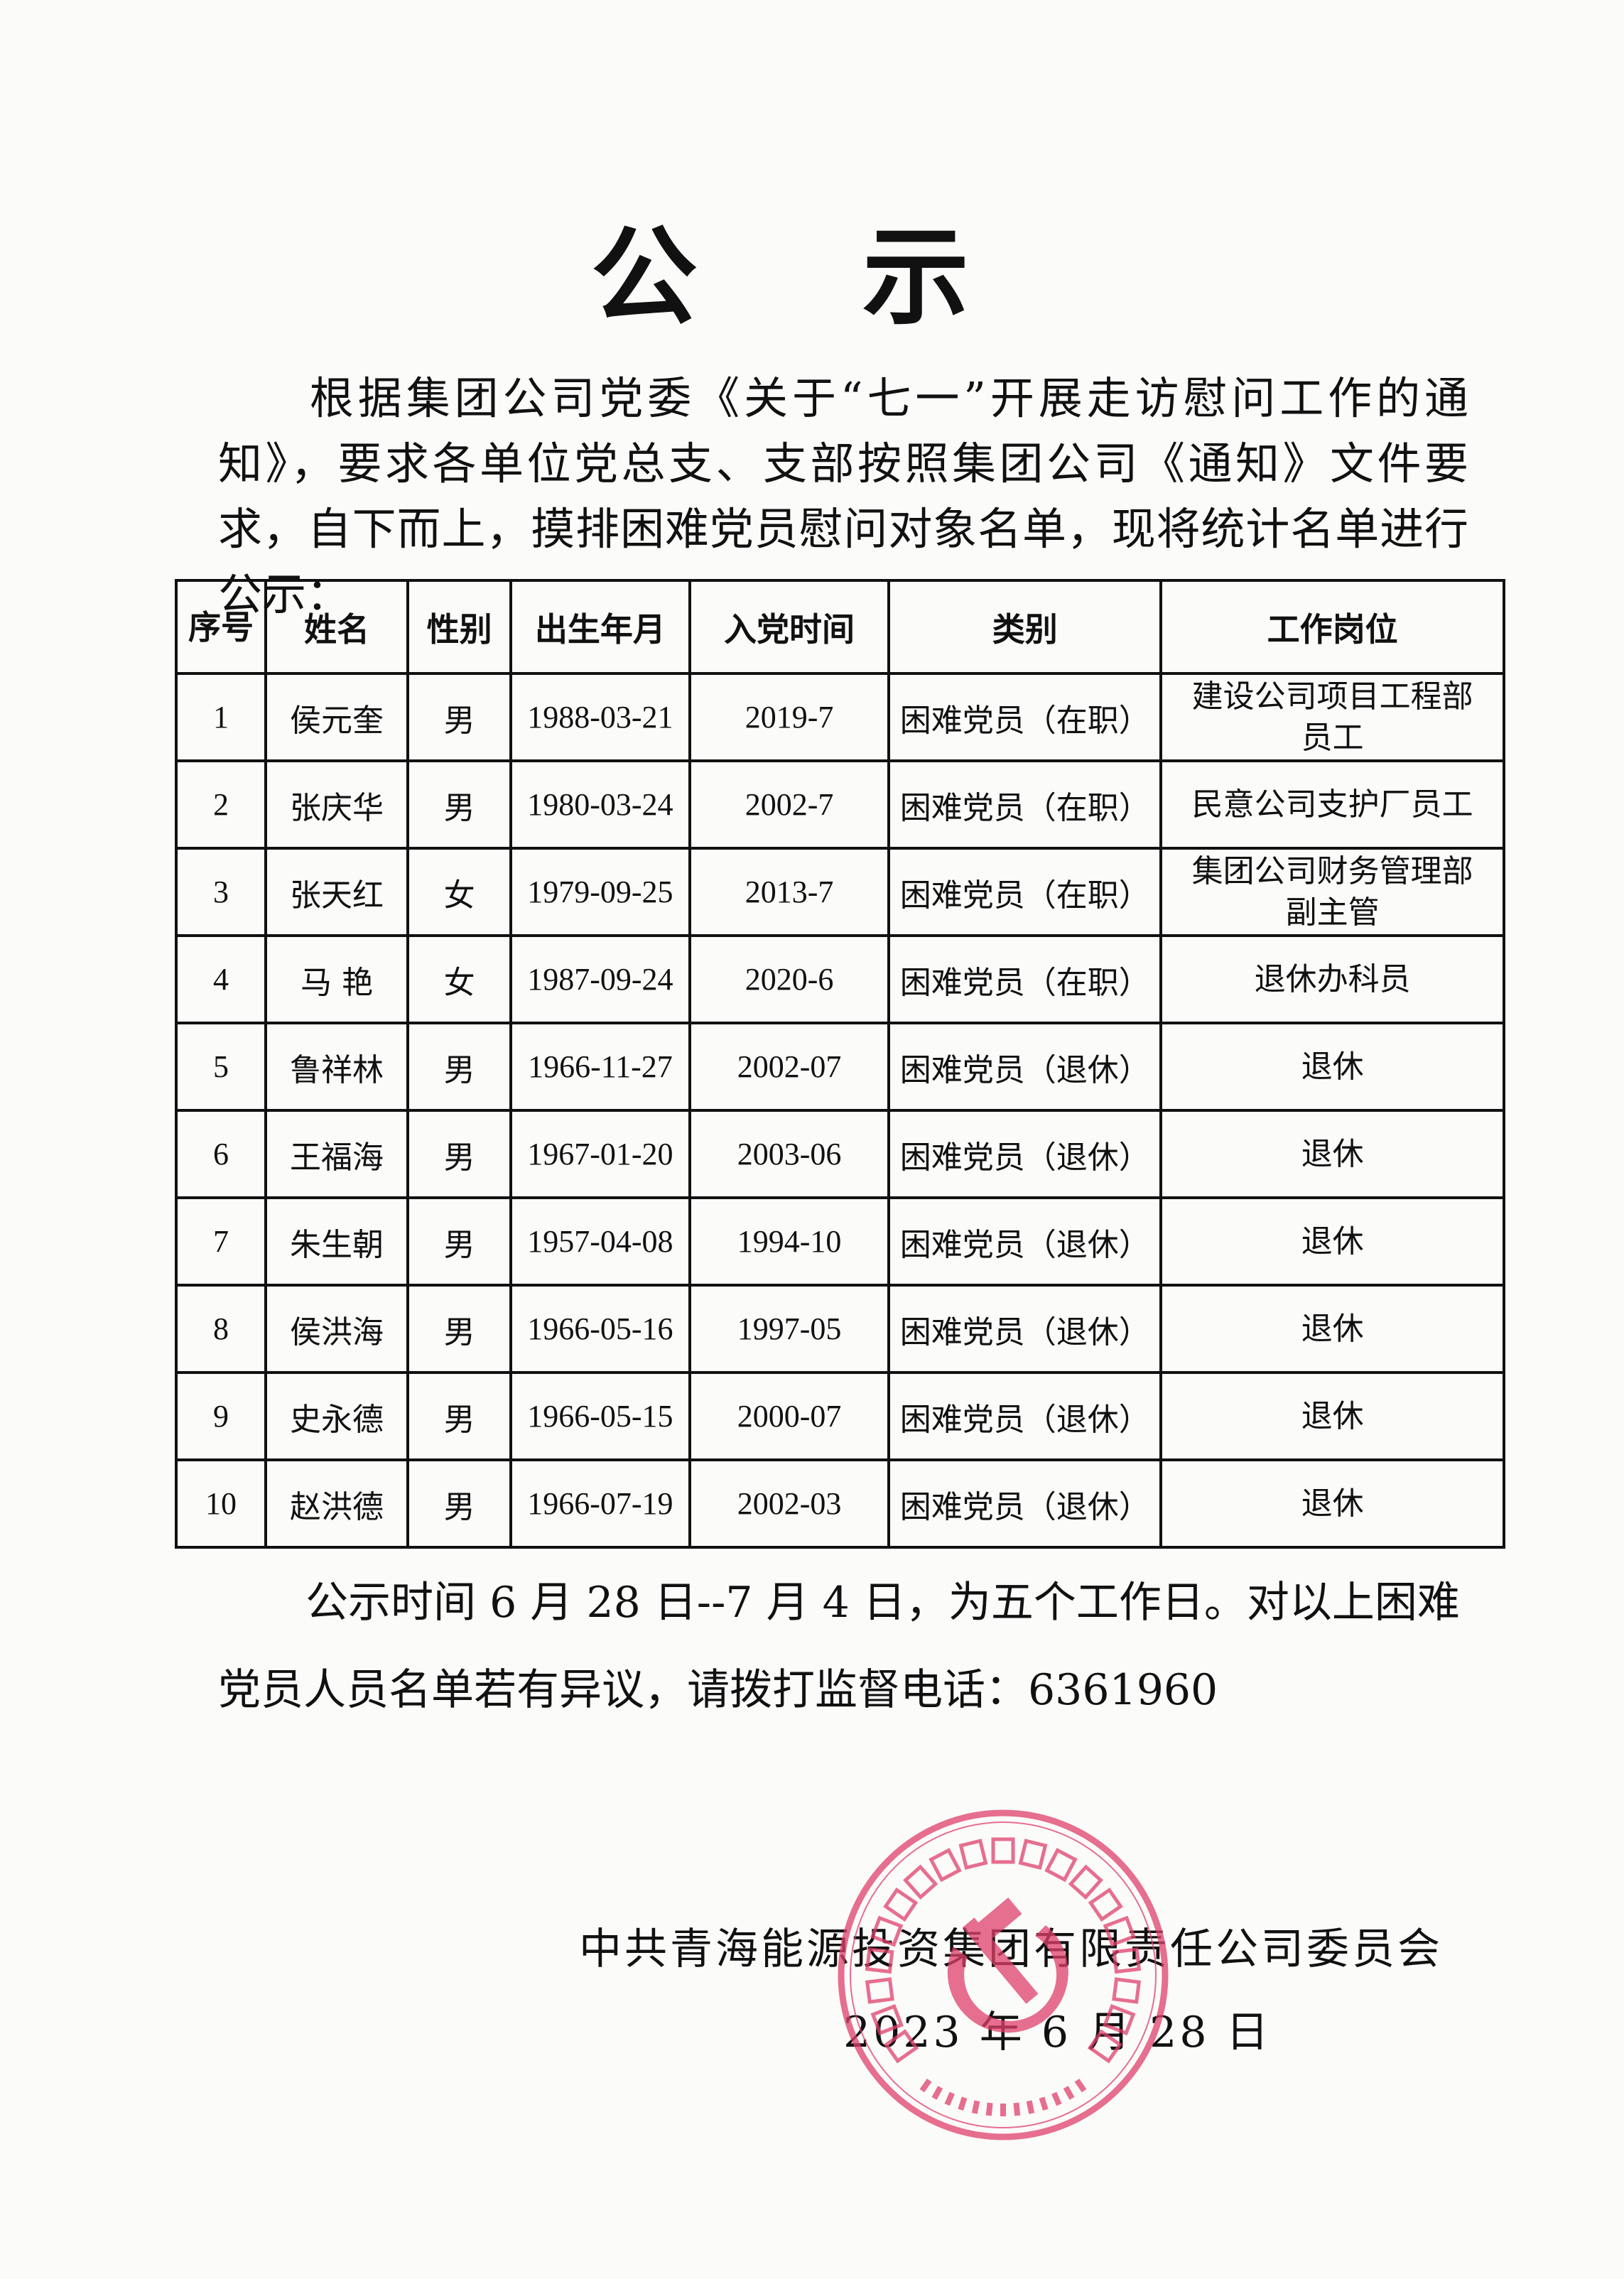  Describe the element at coordinates (336, 717) in the screenshot. I see `cell-name: 侯元奎` at that location.